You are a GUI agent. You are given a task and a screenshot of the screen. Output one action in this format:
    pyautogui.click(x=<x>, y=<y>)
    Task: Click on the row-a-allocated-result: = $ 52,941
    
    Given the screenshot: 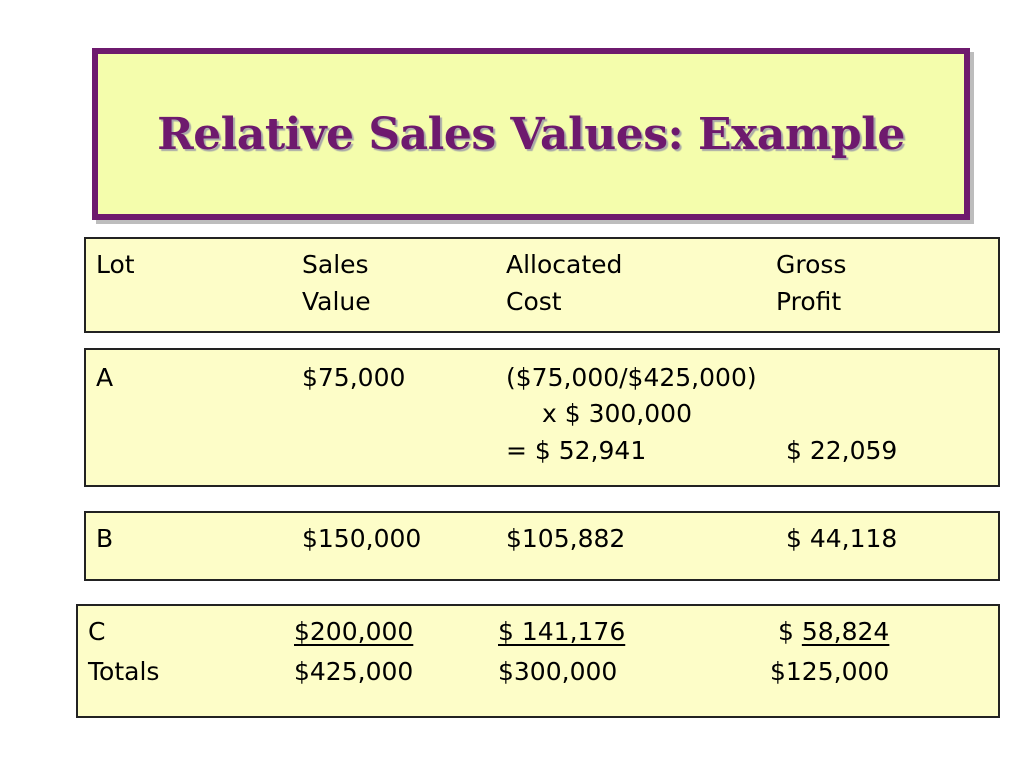 What is the action you would take?
    pyautogui.click(x=576, y=450)
    